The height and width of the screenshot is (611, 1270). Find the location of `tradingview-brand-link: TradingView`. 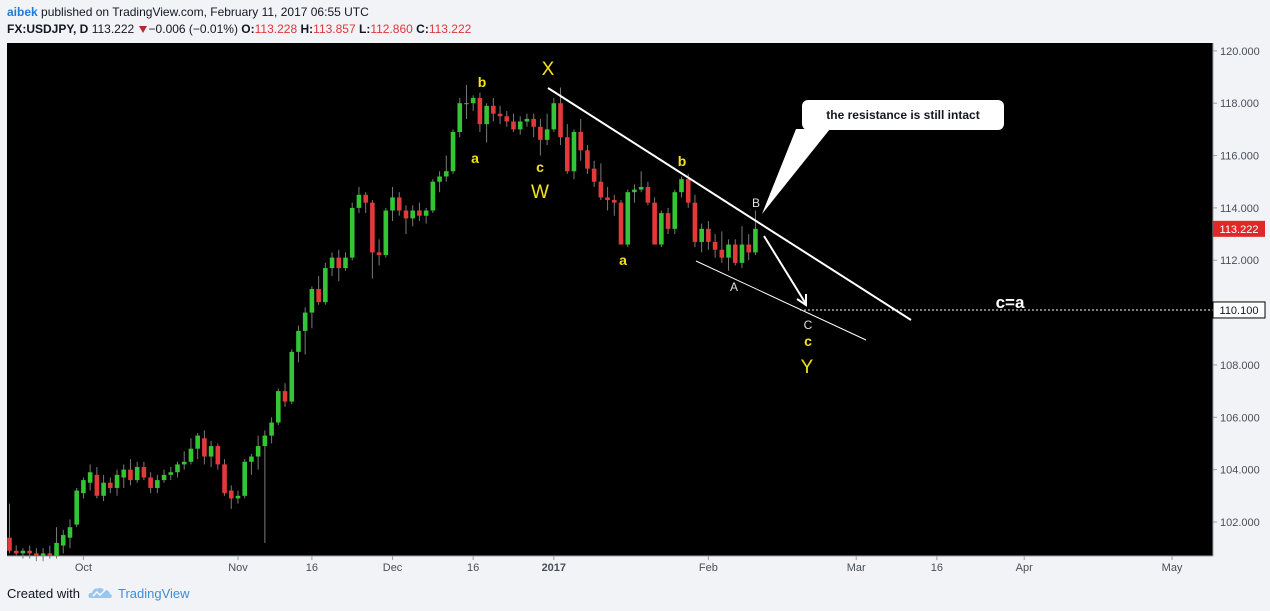

tradingview-brand-link: TradingView is located at coordinates (154, 593).